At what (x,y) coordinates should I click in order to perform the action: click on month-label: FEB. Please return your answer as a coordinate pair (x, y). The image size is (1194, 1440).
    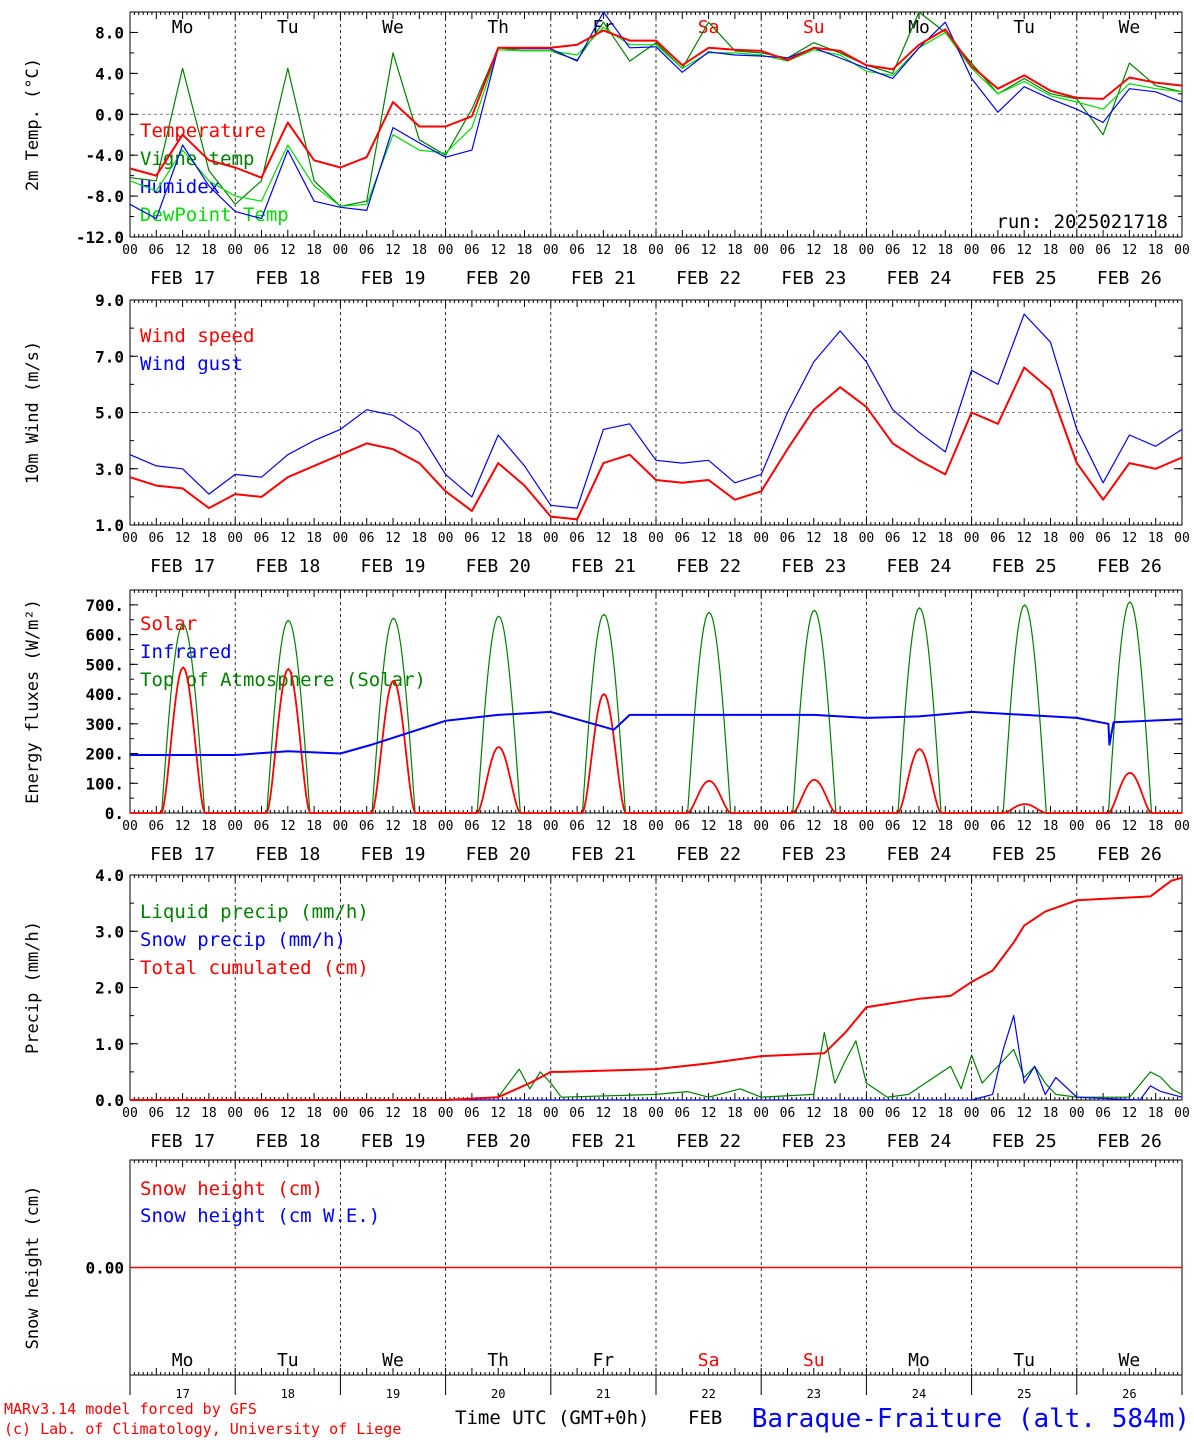
    Looking at the image, I should click on (705, 1418).